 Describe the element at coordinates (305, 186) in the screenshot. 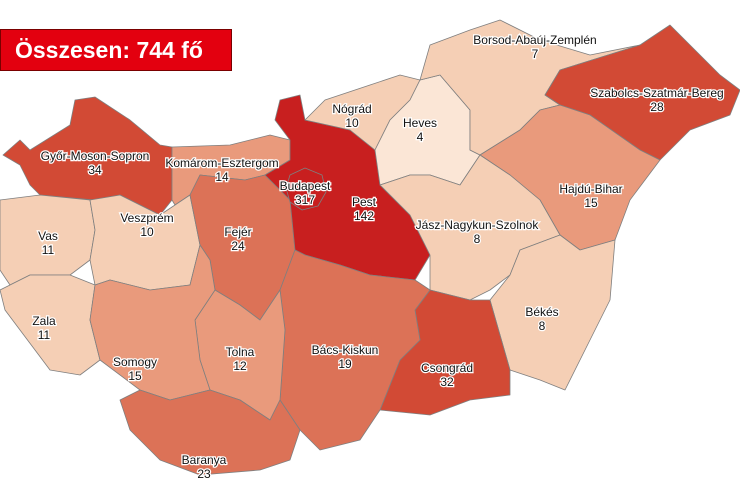

I see `county-name-label: Budapest` at that location.